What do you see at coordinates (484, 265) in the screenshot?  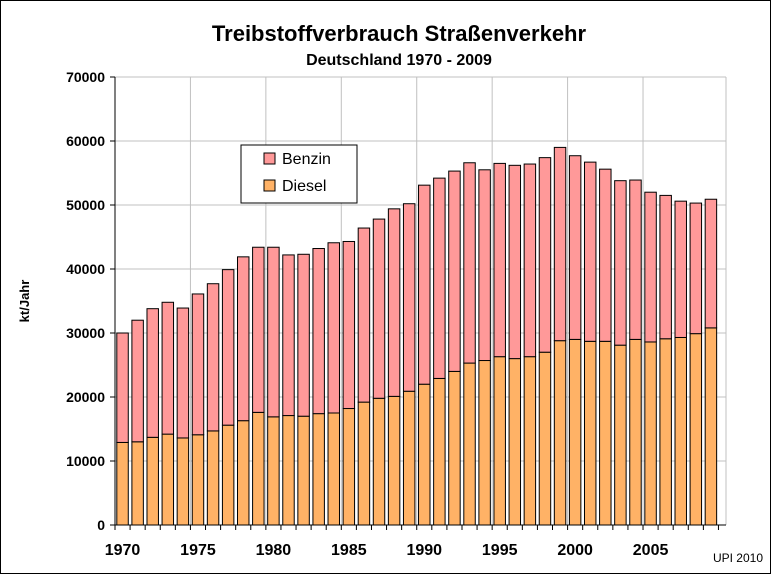 I see `bar-benzin-1994` at bounding box center [484, 265].